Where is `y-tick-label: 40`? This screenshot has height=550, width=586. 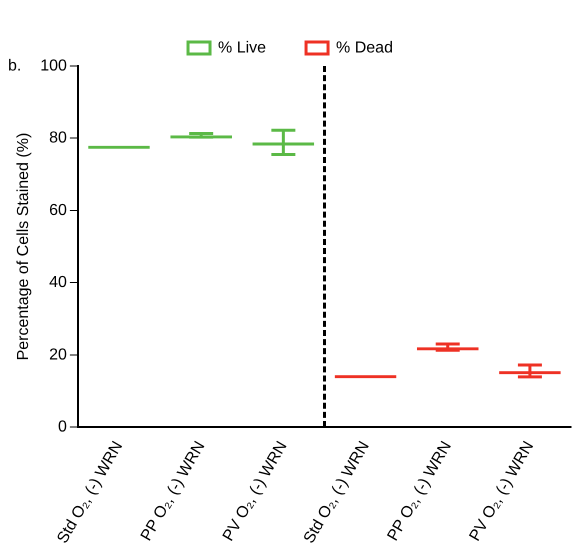 y-tick-label: 40 is located at coordinates (58, 283).